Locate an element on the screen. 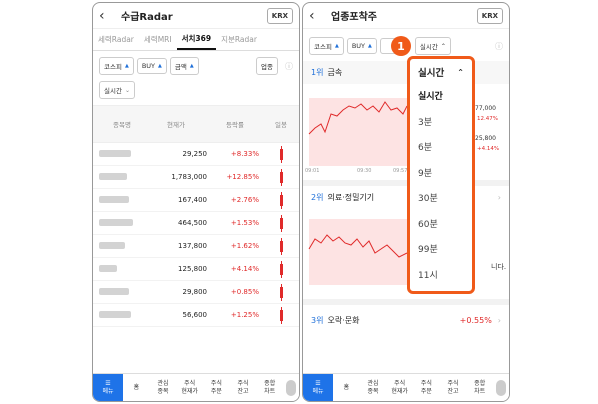 This screenshot has height=404, width=598. sector-button: 업종 is located at coordinates (267, 66).